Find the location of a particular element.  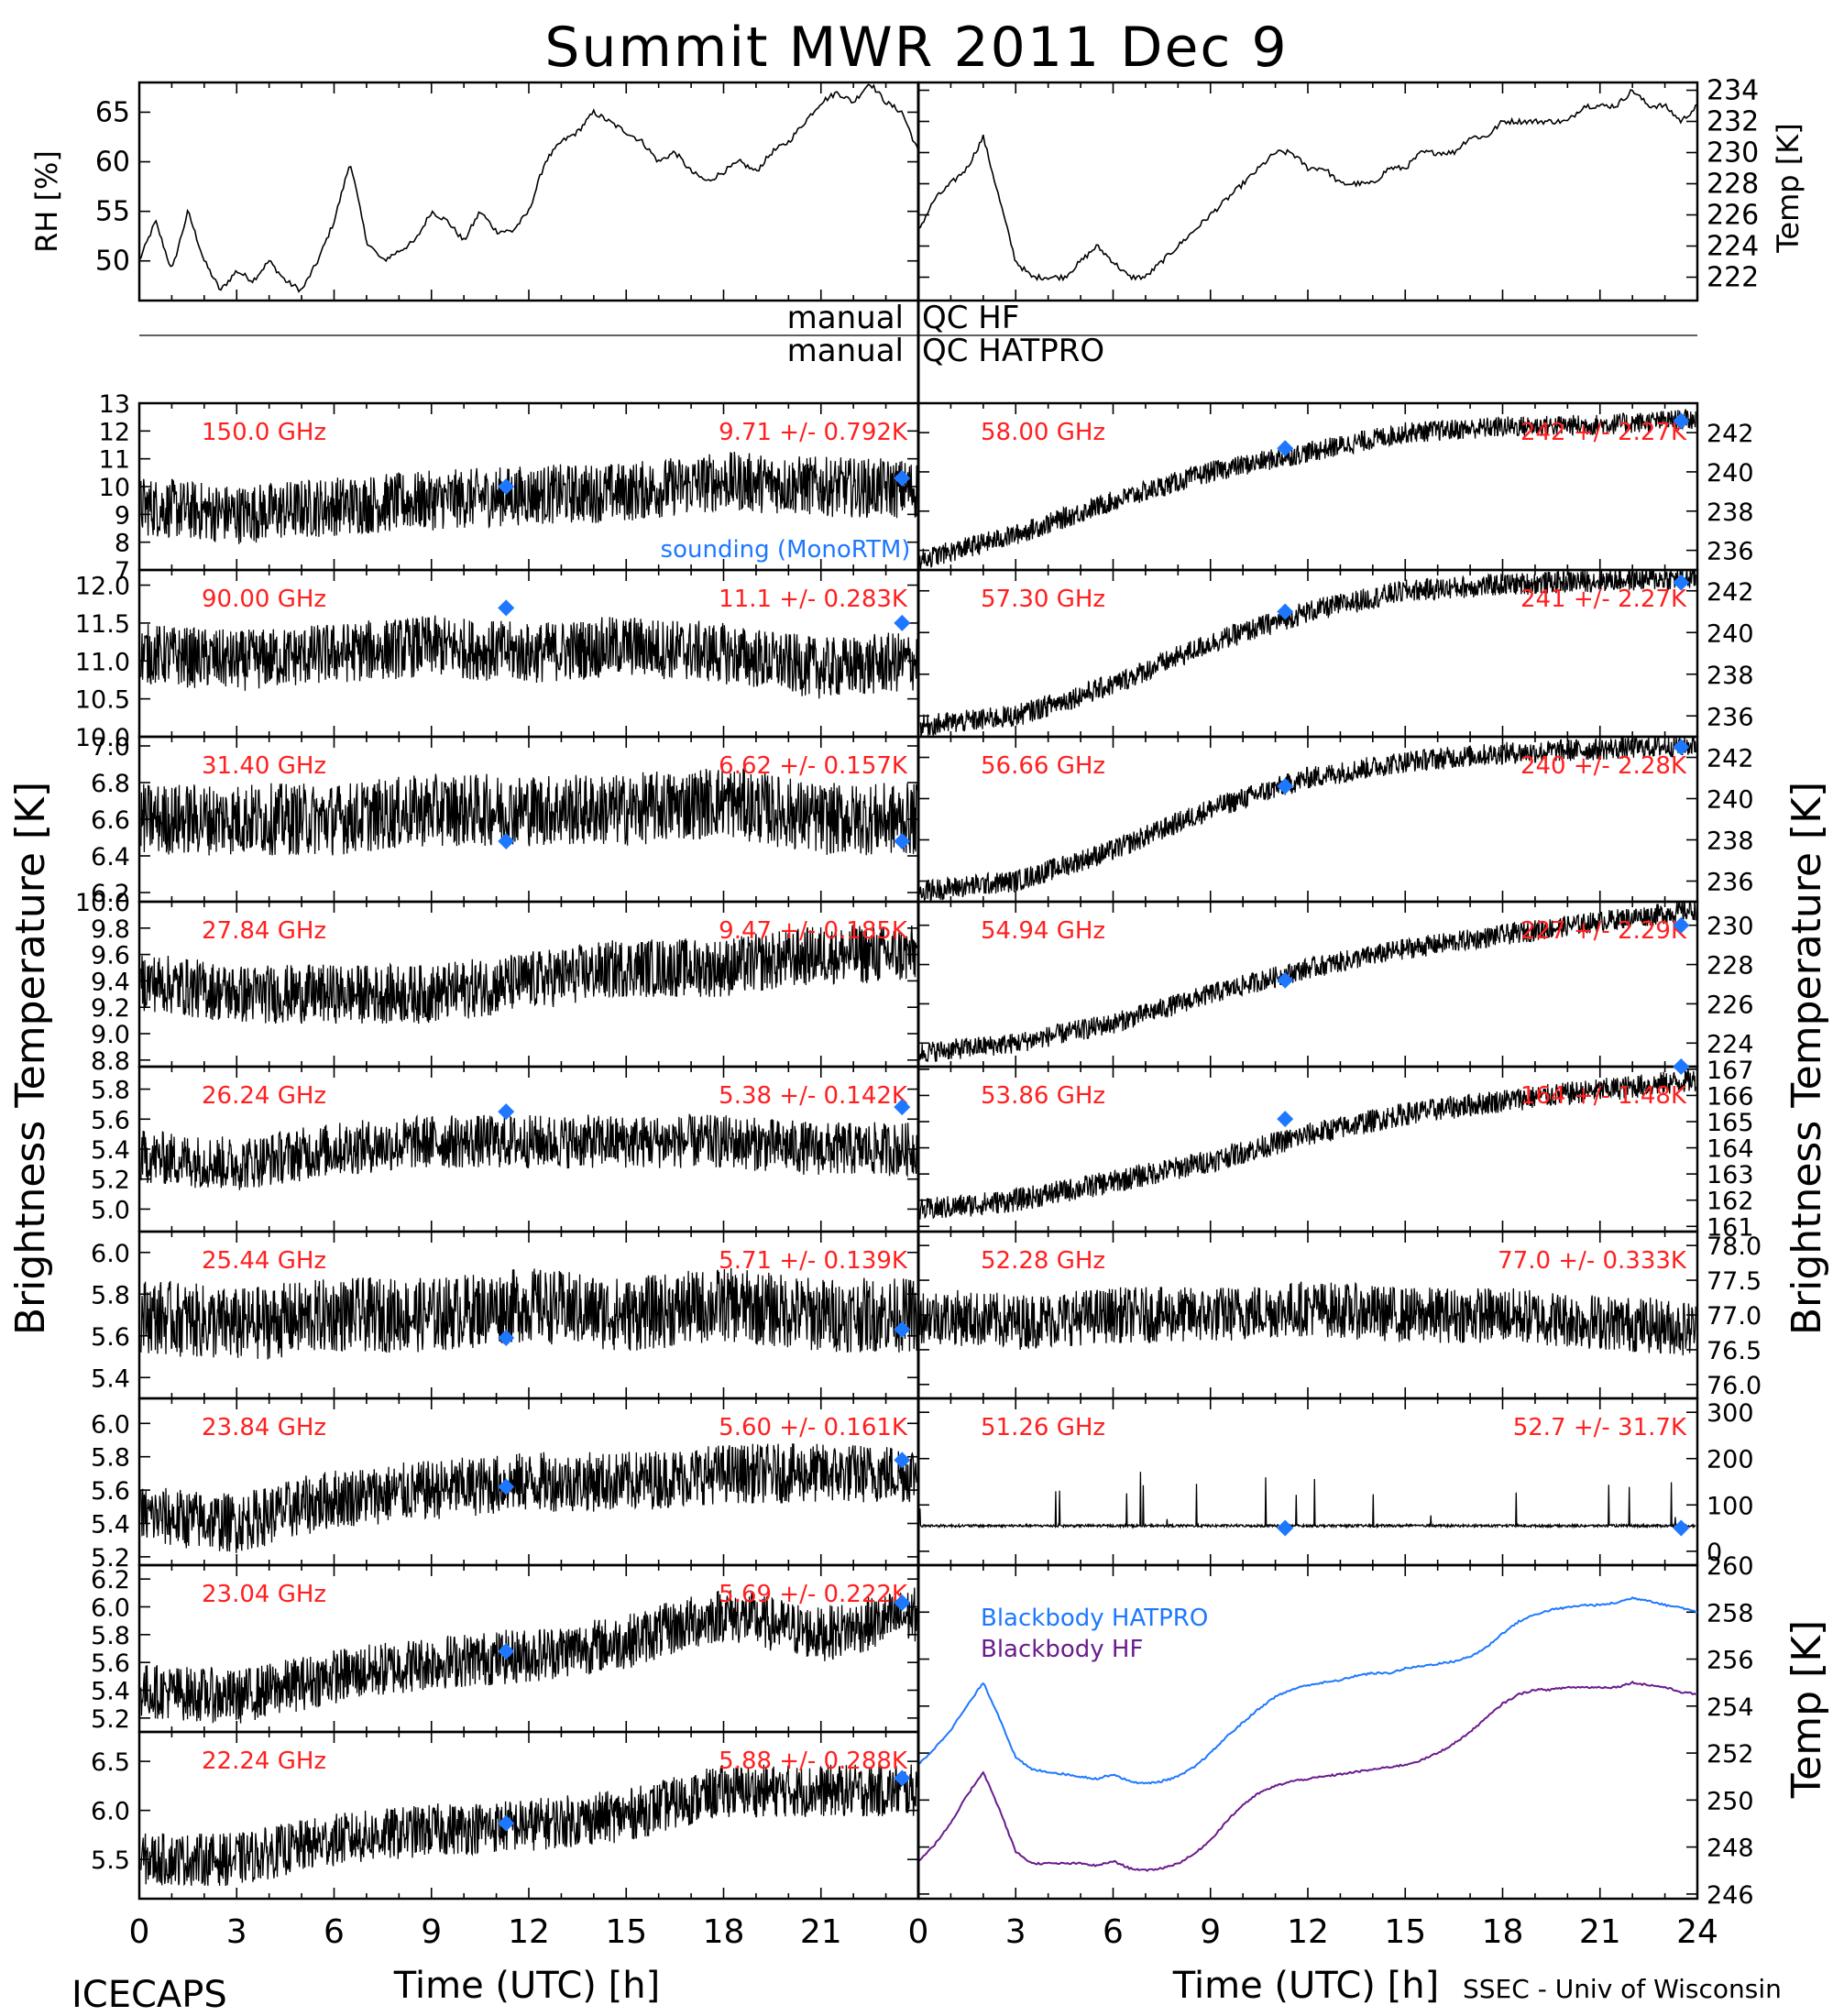

frequency-label: 57.30 GHz is located at coordinates (1043, 599).